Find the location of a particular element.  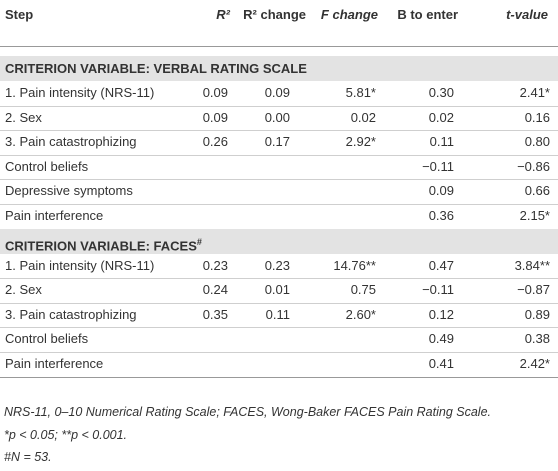

column-header: R² is located at coordinates (223, 14).